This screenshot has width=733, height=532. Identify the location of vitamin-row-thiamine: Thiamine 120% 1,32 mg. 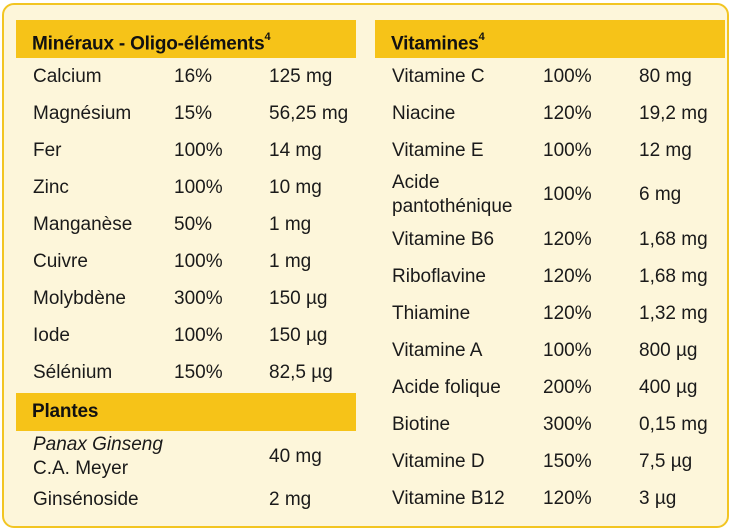
(550, 313).